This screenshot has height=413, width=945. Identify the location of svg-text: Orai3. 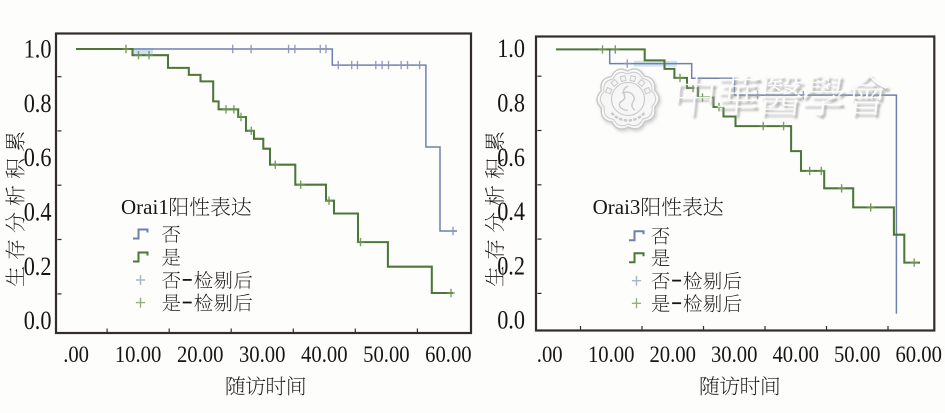
(617, 207).